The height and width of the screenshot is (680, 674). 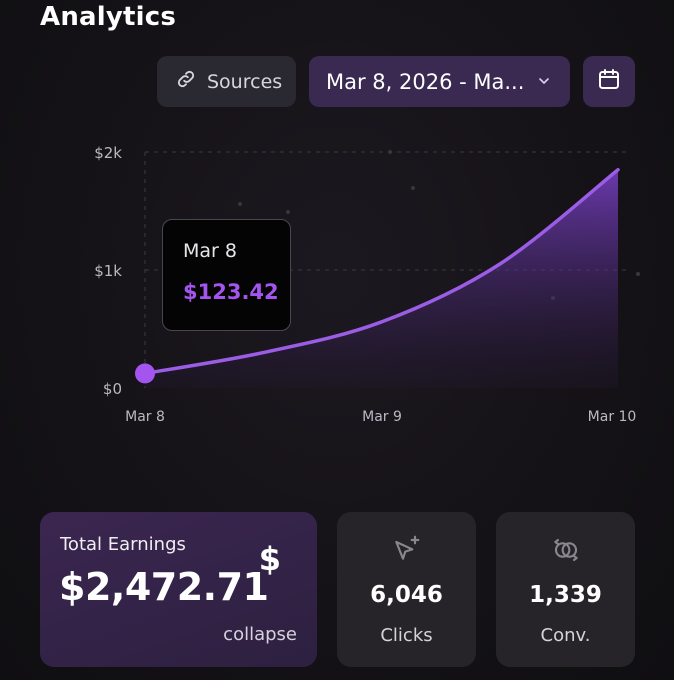 What do you see at coordinates (407, 552) in the screenshot?
I see `cursor-plus-icon` at bounding box center [407, 552].